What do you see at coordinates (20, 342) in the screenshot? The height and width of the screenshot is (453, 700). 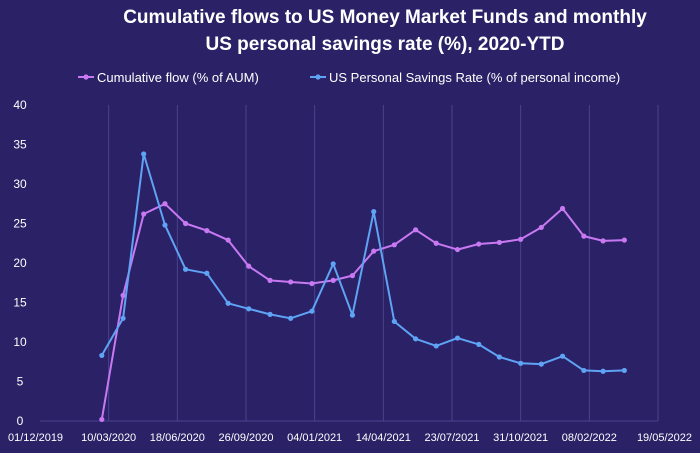 I see `y-tick-label: 10` at bounding box center [20, 342].